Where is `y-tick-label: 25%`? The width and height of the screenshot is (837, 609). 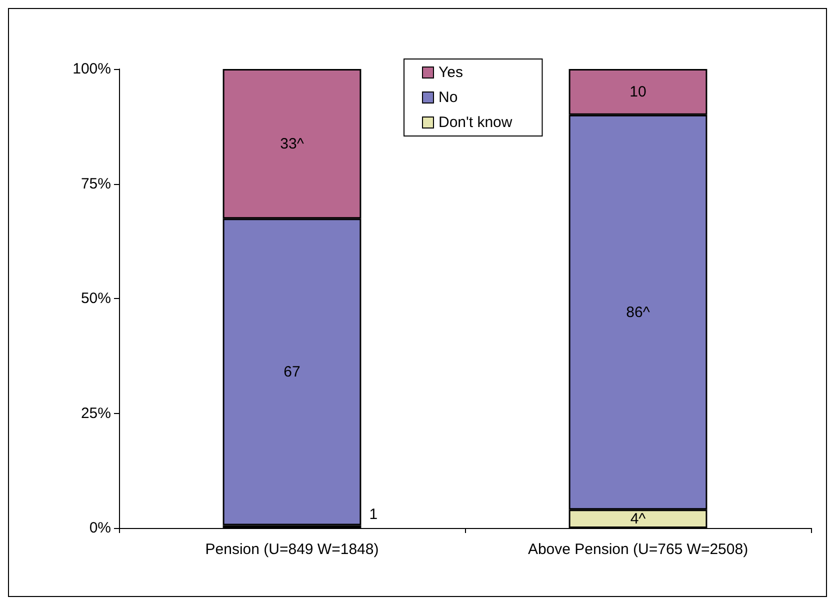
y-tick-label: 25% is located at coordinates (95, 413).